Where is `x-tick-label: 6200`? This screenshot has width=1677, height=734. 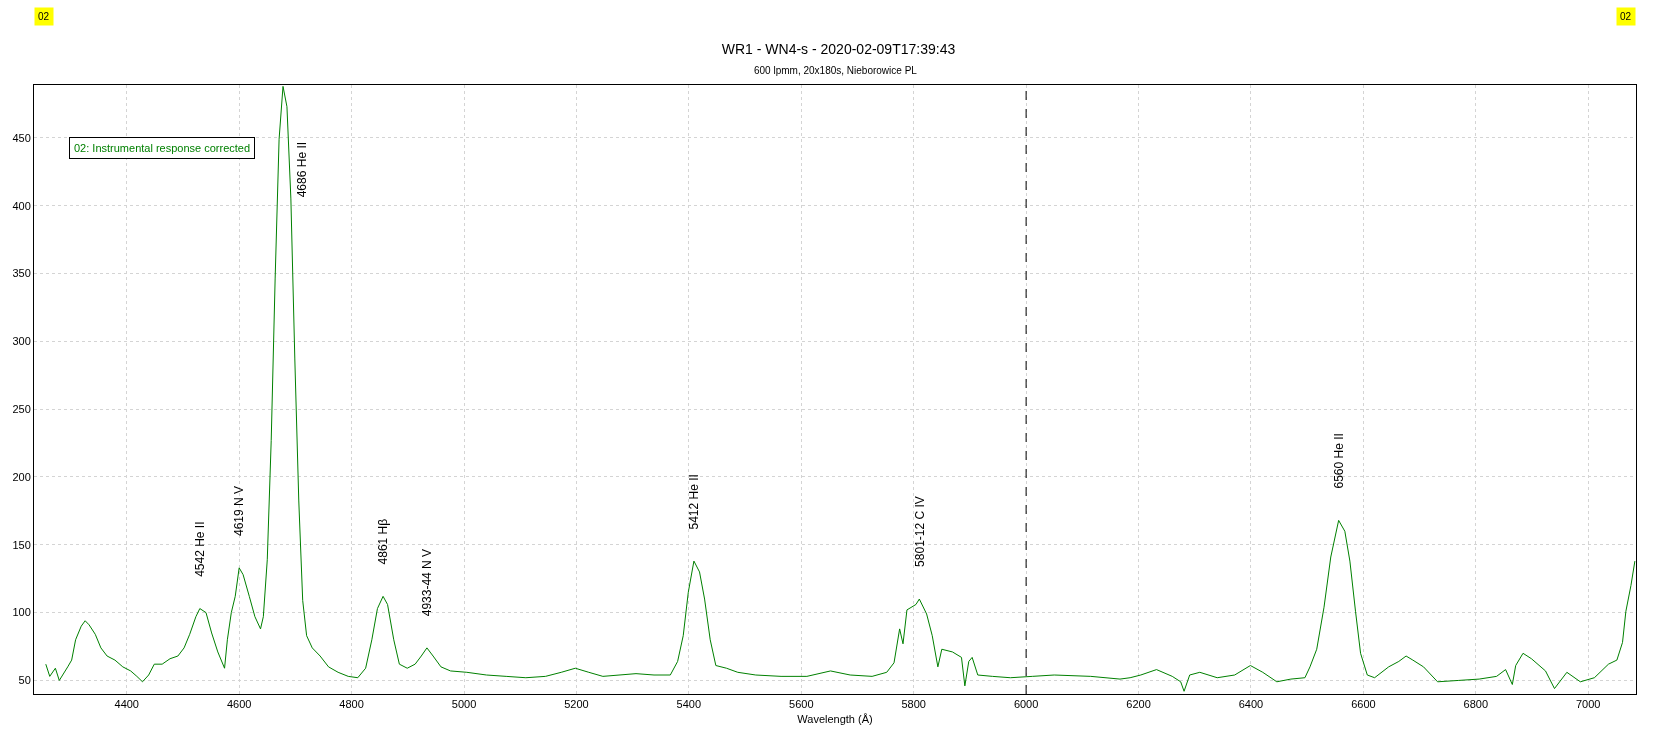 x-tick-label: 6200 is located at coordinates (1138, 704).